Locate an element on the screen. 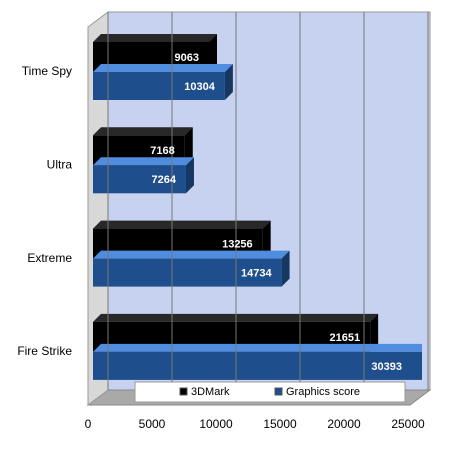  value-label: 21651 is located at coordinates (345, 338).